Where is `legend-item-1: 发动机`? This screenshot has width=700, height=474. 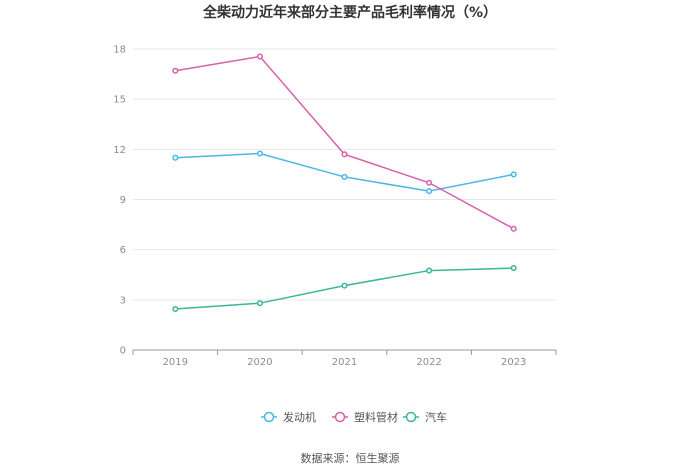 legend-item-1: 发动机 is located at coordinates (288, 417).